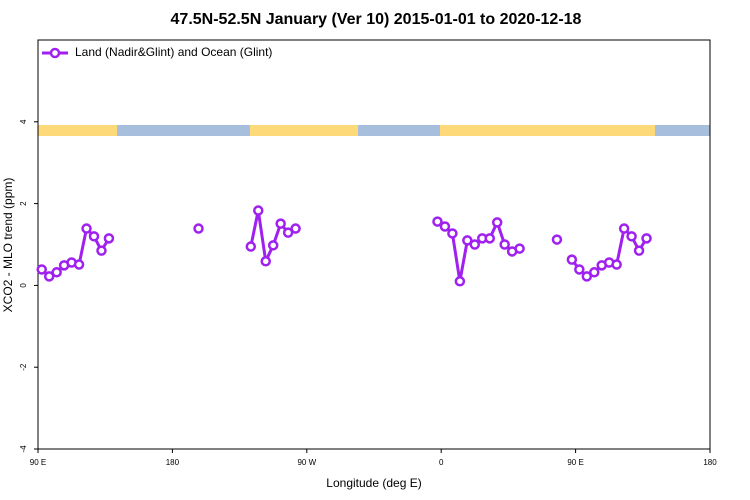 This screenshot has height=500, width=750. What do you see at coordinates (23, 285) in the screenshot?
I see `y-tick-label: 0` at bounding box center [23, 285].